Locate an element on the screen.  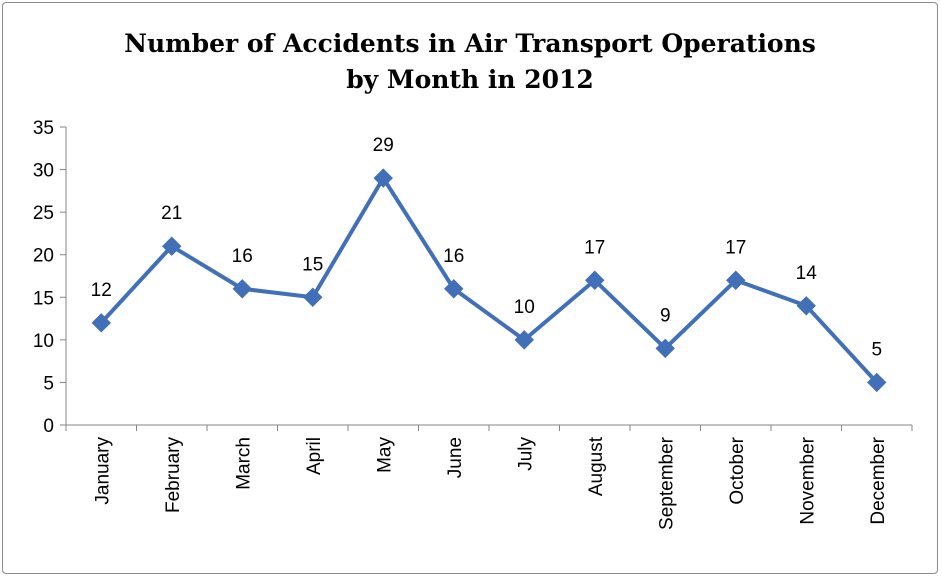
y-tick-label: 25 is located at coordinates (43, 213).